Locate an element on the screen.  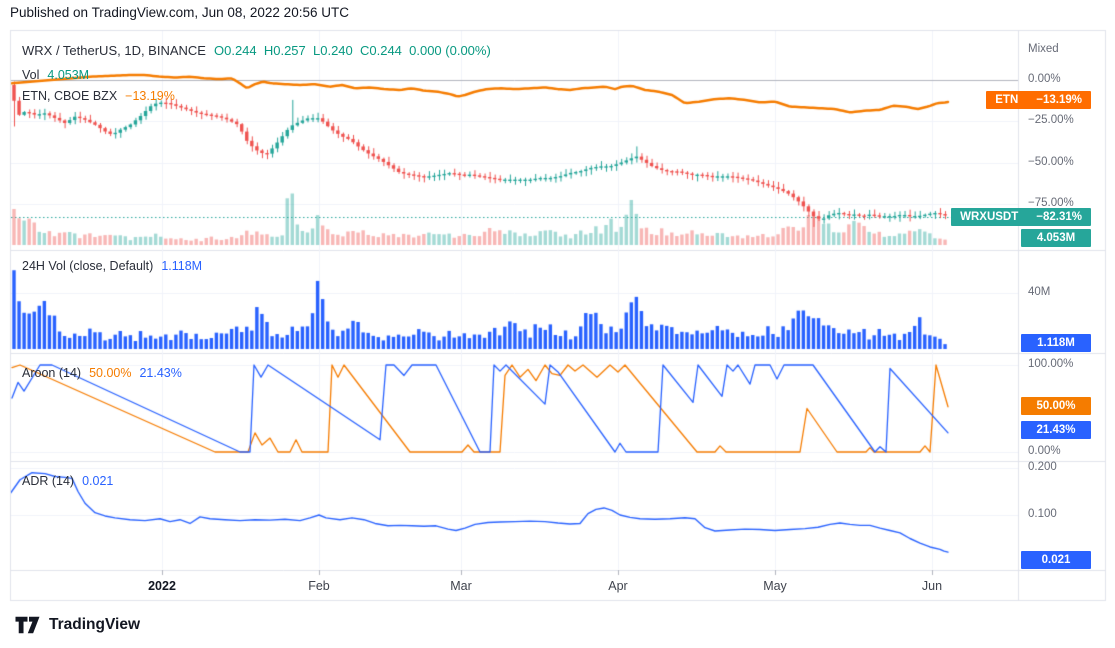
adr-panel-label: ADR (14) is located at coordinates (48, 481).